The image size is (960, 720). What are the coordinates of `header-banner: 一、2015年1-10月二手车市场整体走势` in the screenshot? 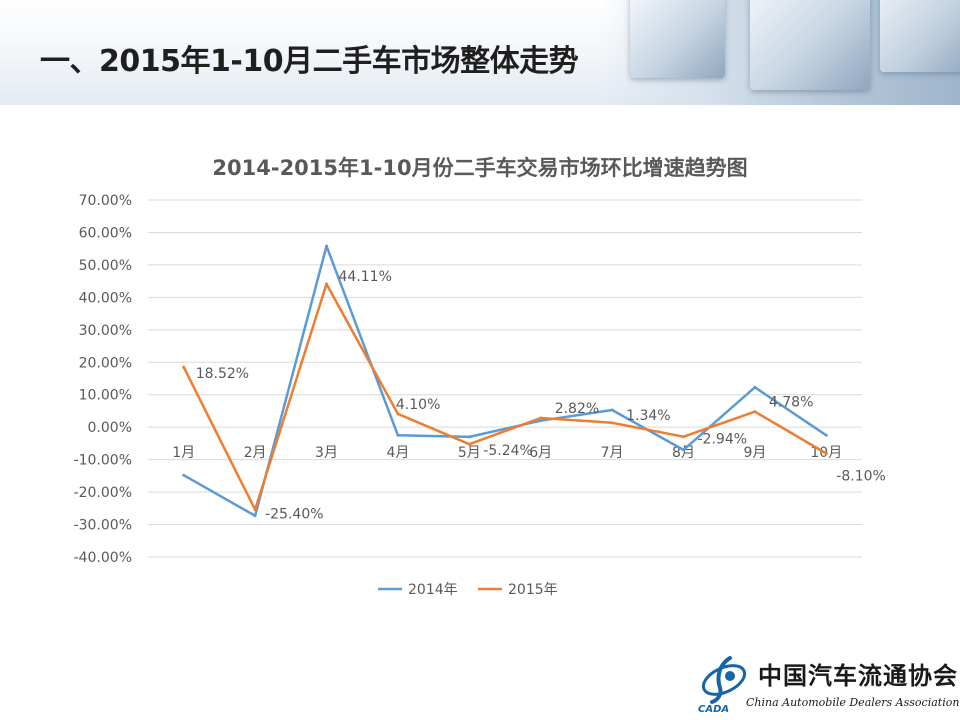 It's located at (480, 52).